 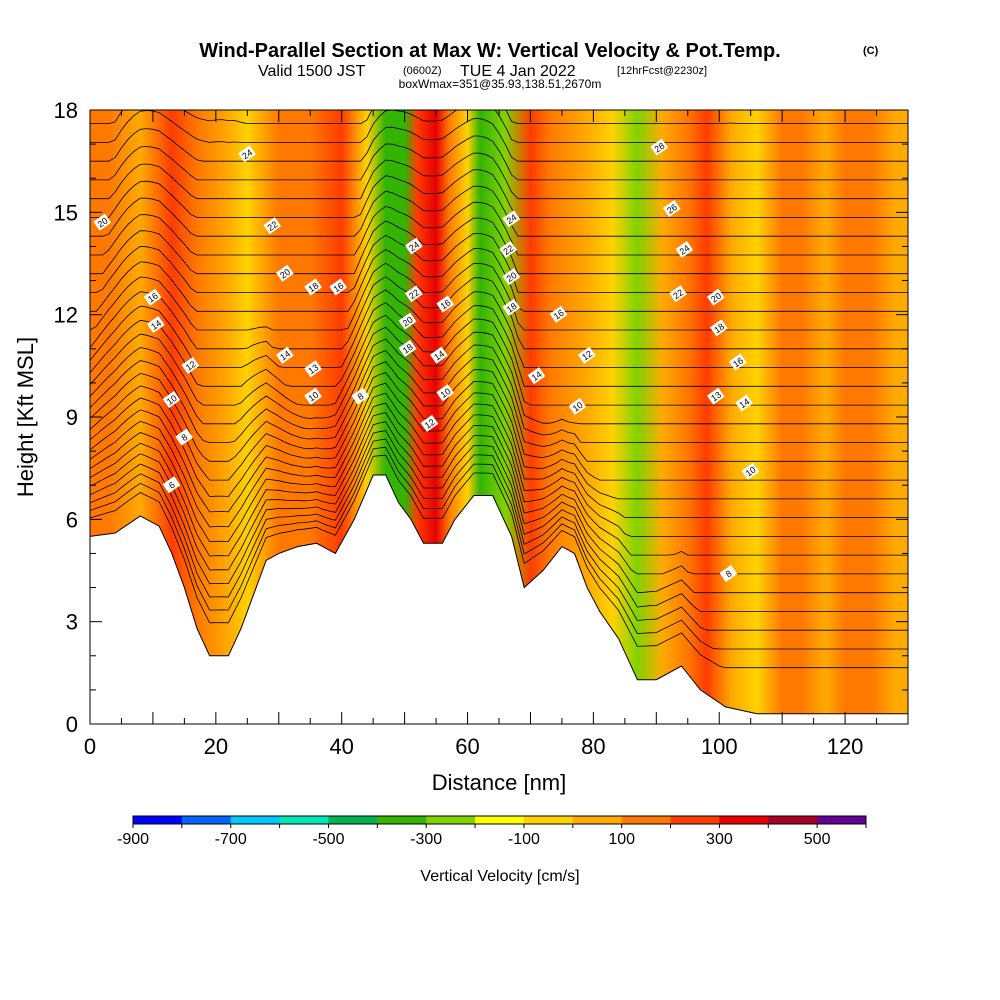 What do you see at coordinates (133, 839) in the screenshot?
I see `colorbar-tick-label: -900` at bounding box center [133, 839].